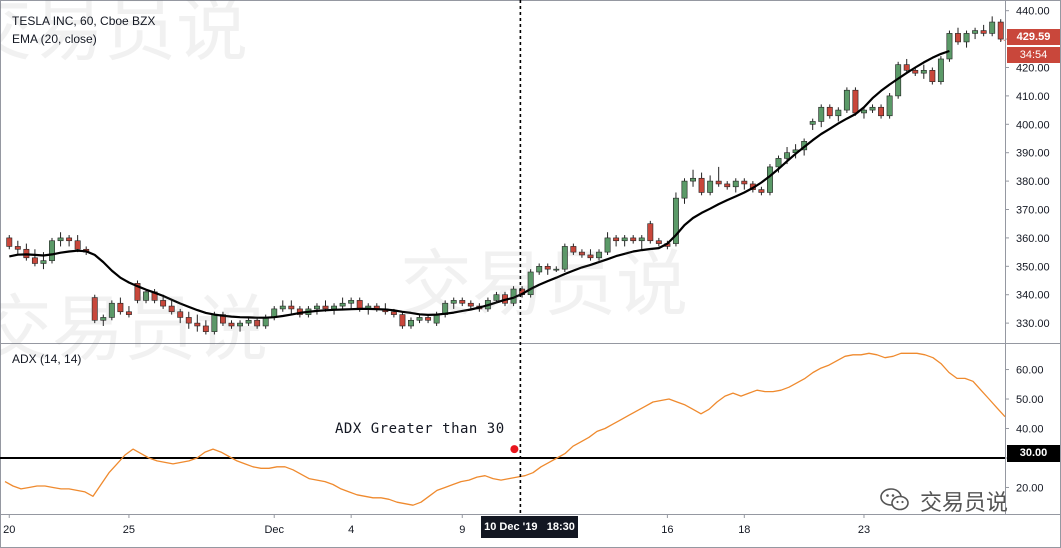  I want to click on crosshair-date: 10 Dec '19, so click(511, 527).